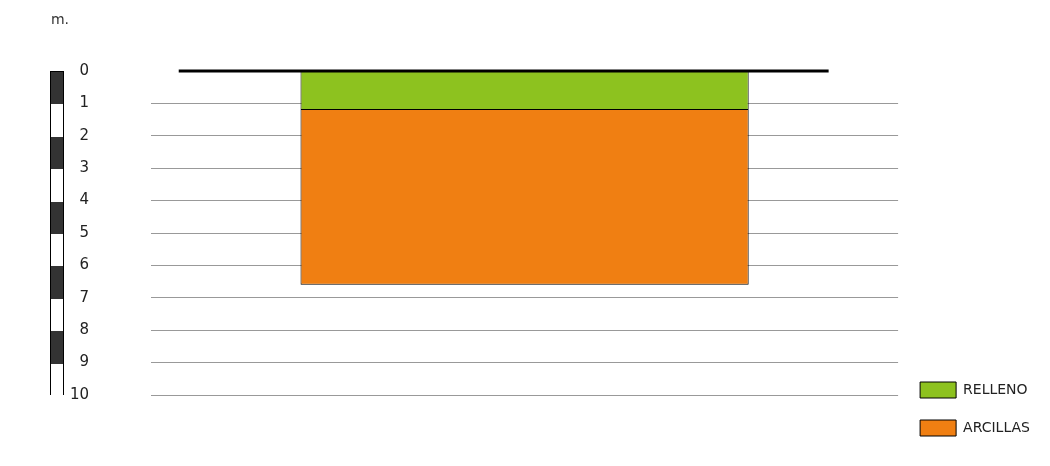 This screenshot has width=1050, height=466. What do you see at coordinates (84, 102) in the screenshot?
I see `y-tick-label: 1` at bounding box center [84, 102].